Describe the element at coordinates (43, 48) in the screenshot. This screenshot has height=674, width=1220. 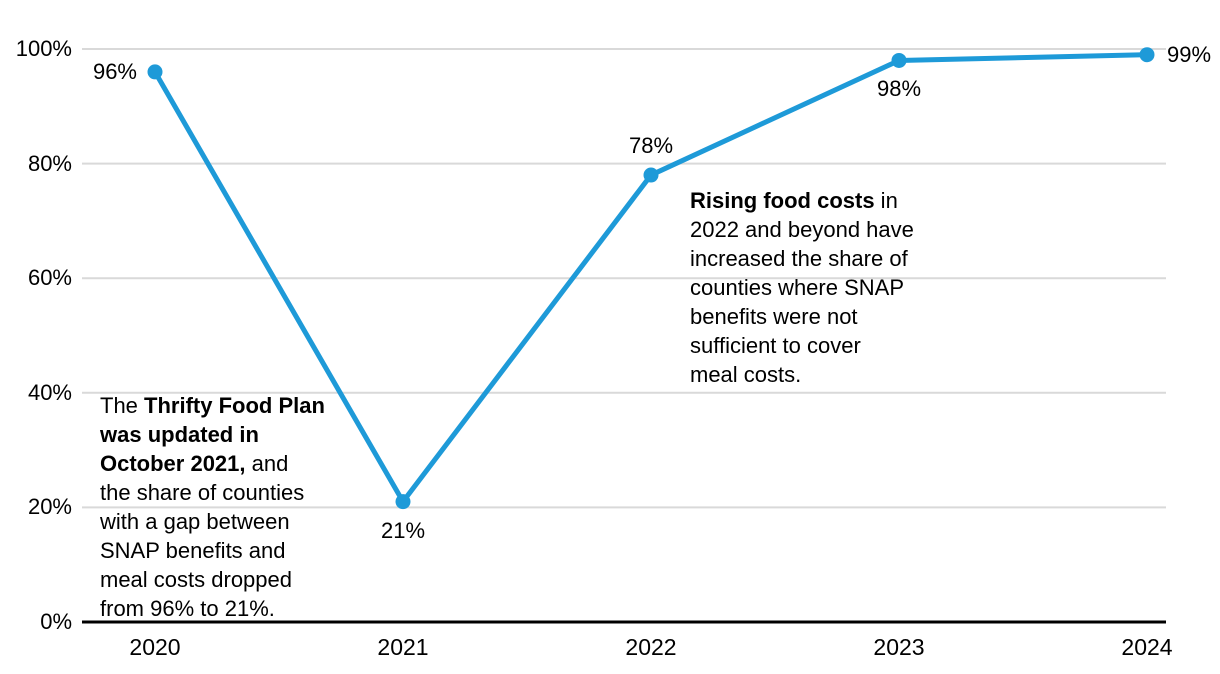
I see `y-tick-label-100: 100%` at that location.